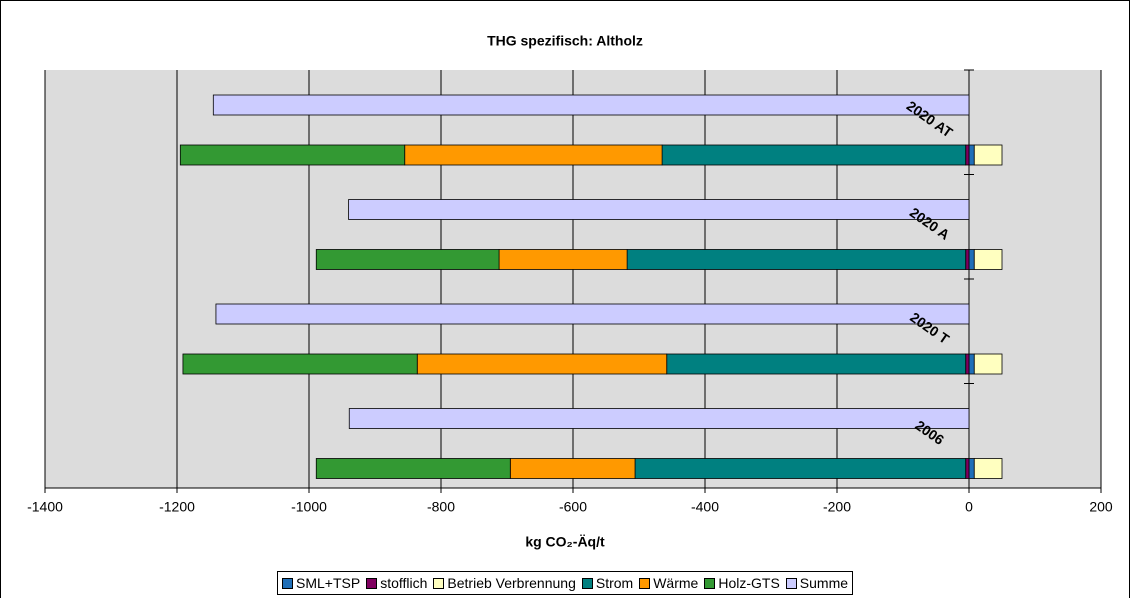 The image size is (1130, 598). I want to click on legend-label: stofflich, so click(404, 583).